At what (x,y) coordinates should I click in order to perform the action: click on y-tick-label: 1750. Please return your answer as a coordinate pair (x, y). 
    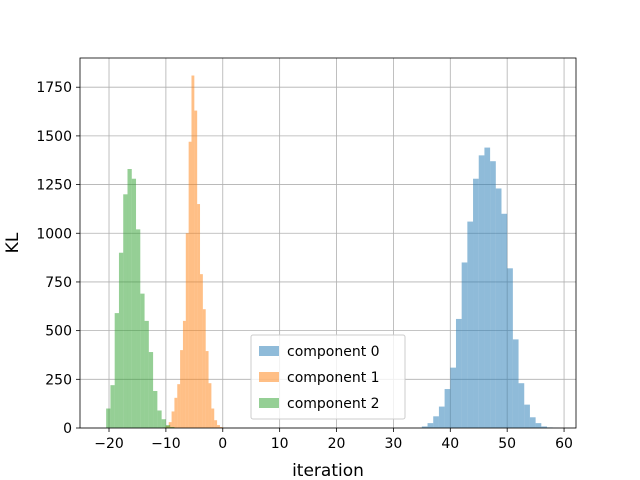
    Looking at the image, I should click on (54, 88).